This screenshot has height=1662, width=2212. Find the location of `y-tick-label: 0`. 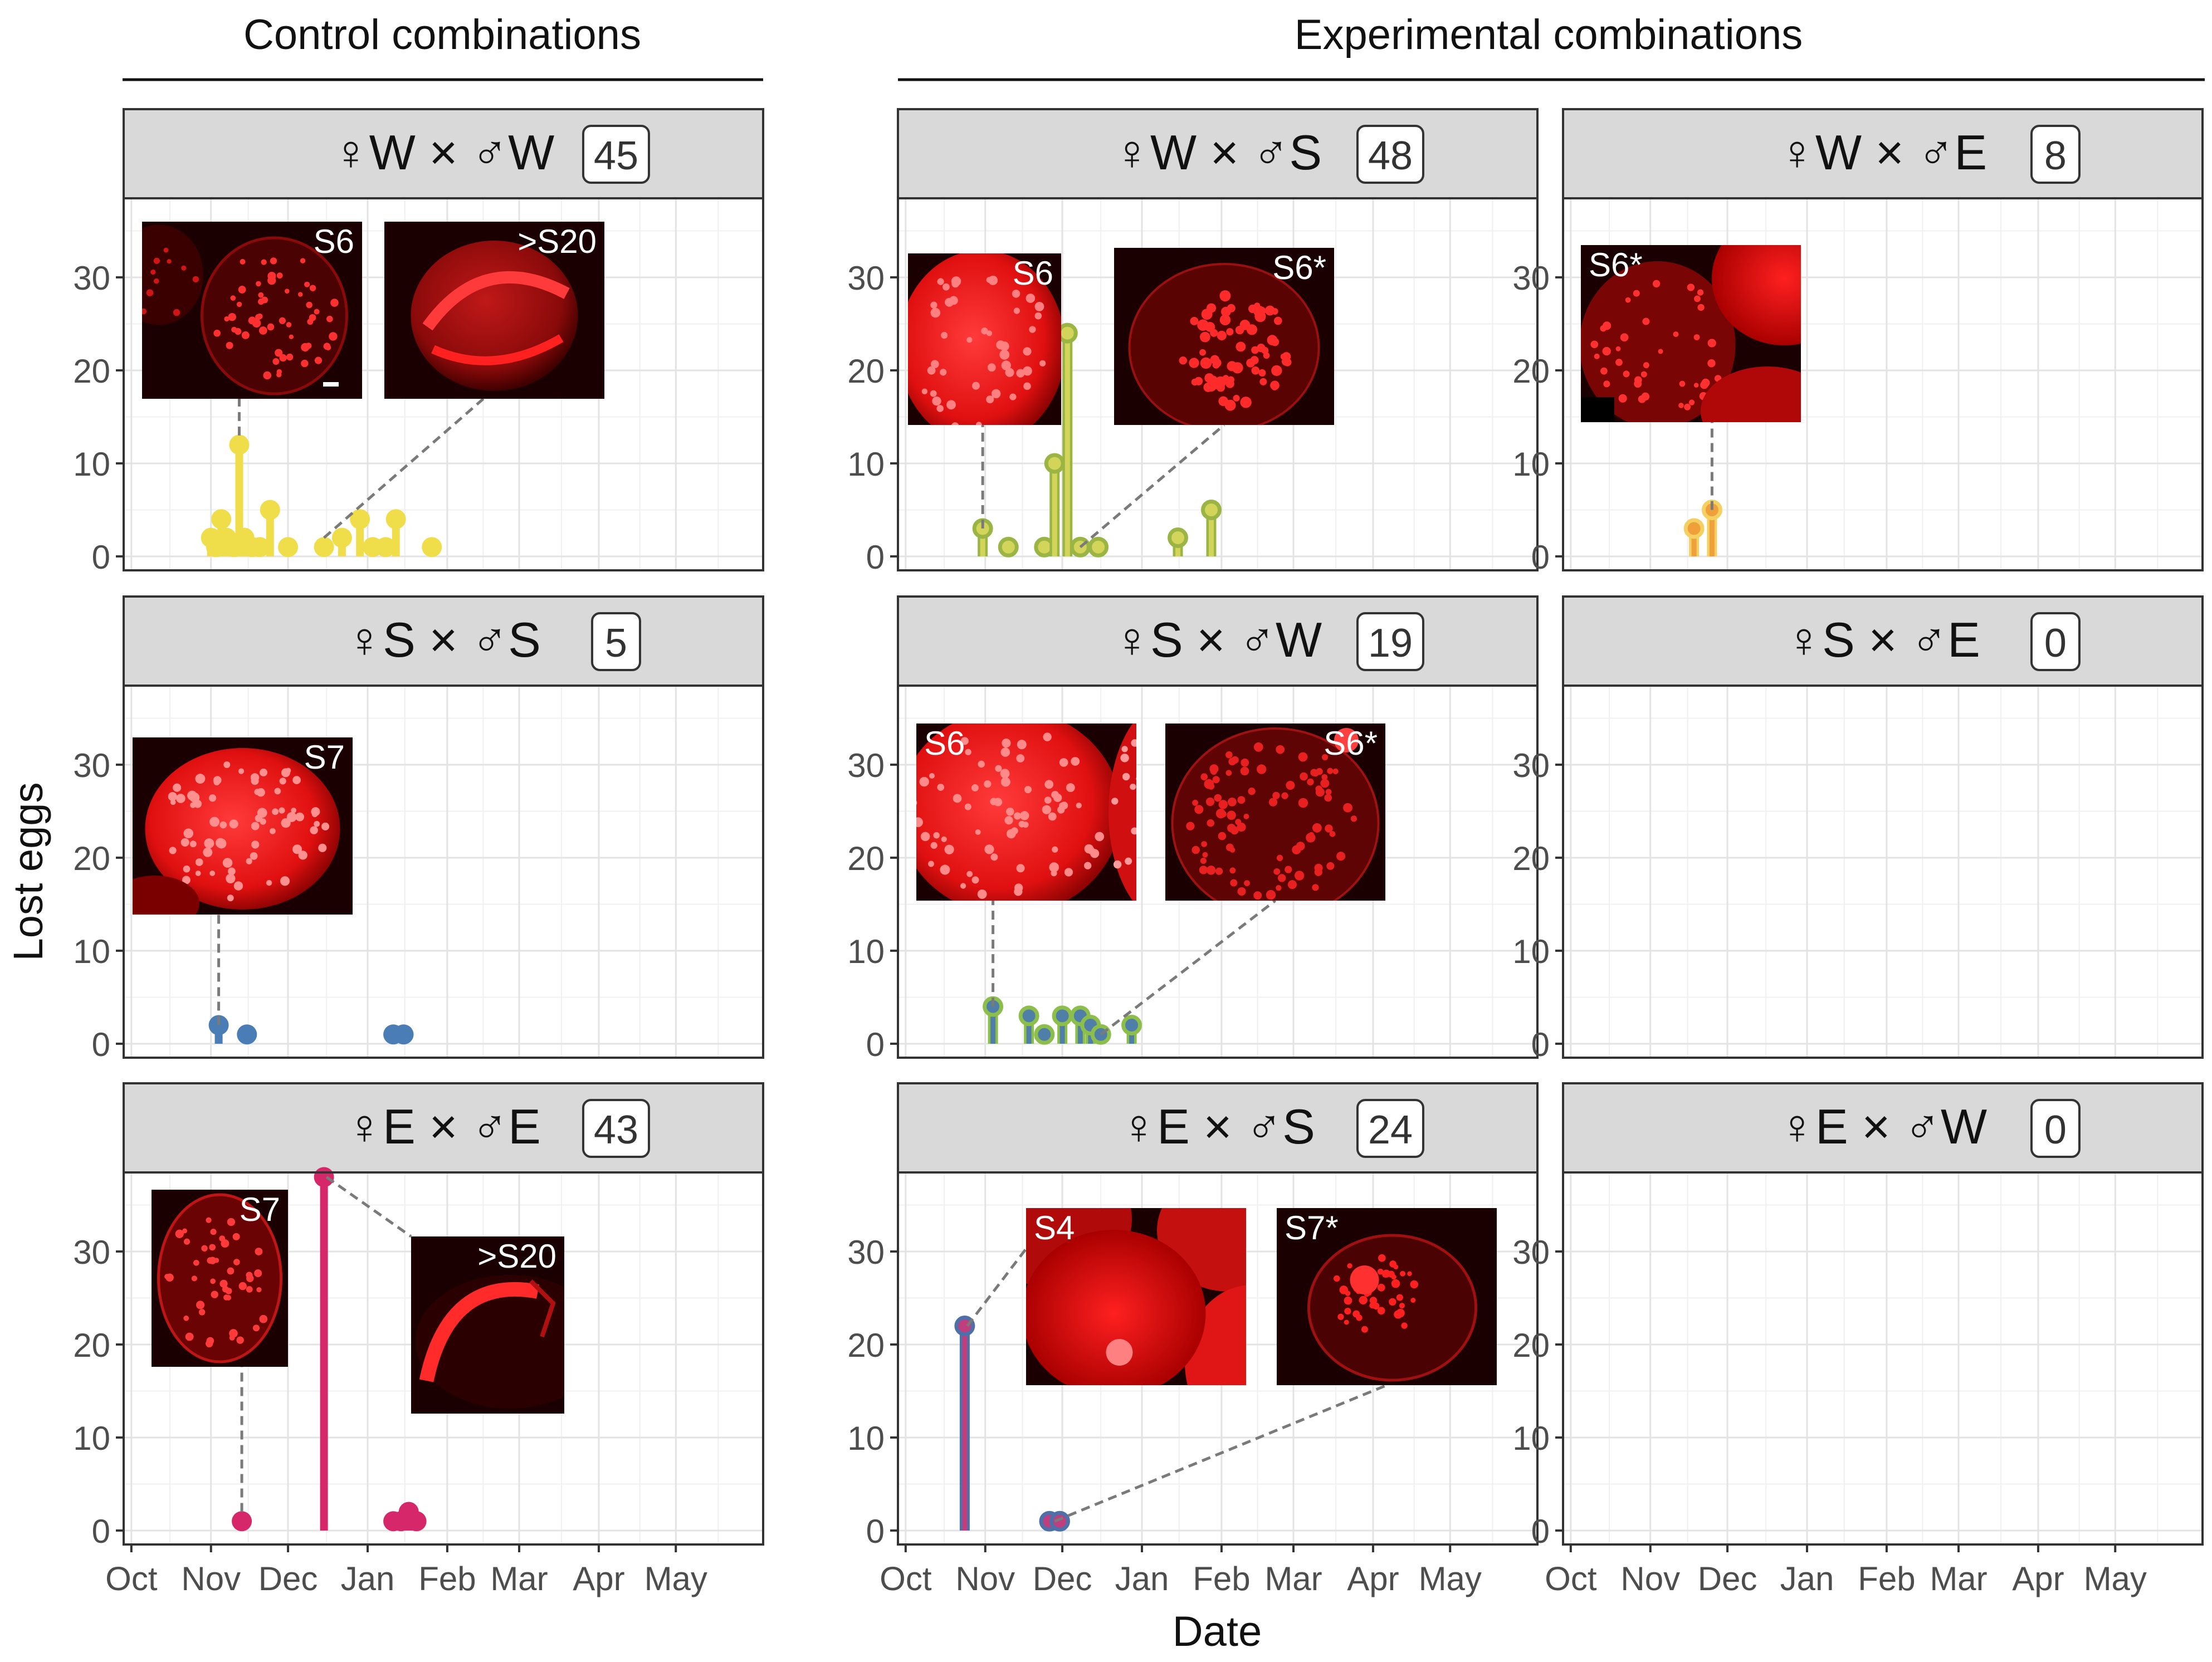

y-tick-label: 0 is located at coordinates (1540, 1531).